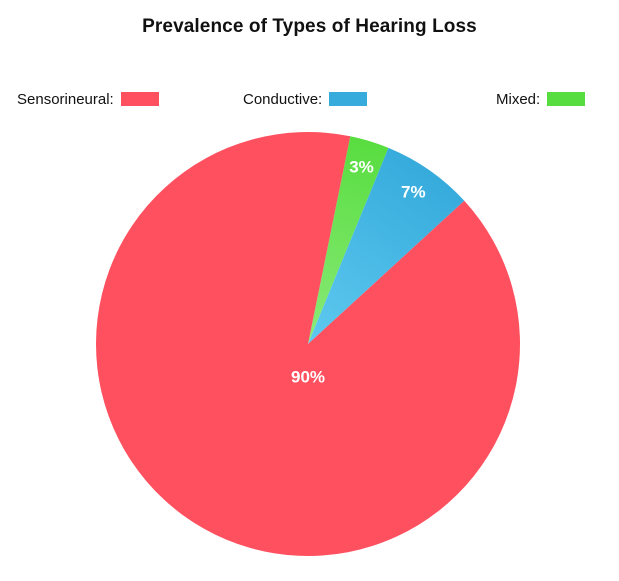  I want to click on legend-item-conductive: Conductive:, so click(305, 99).